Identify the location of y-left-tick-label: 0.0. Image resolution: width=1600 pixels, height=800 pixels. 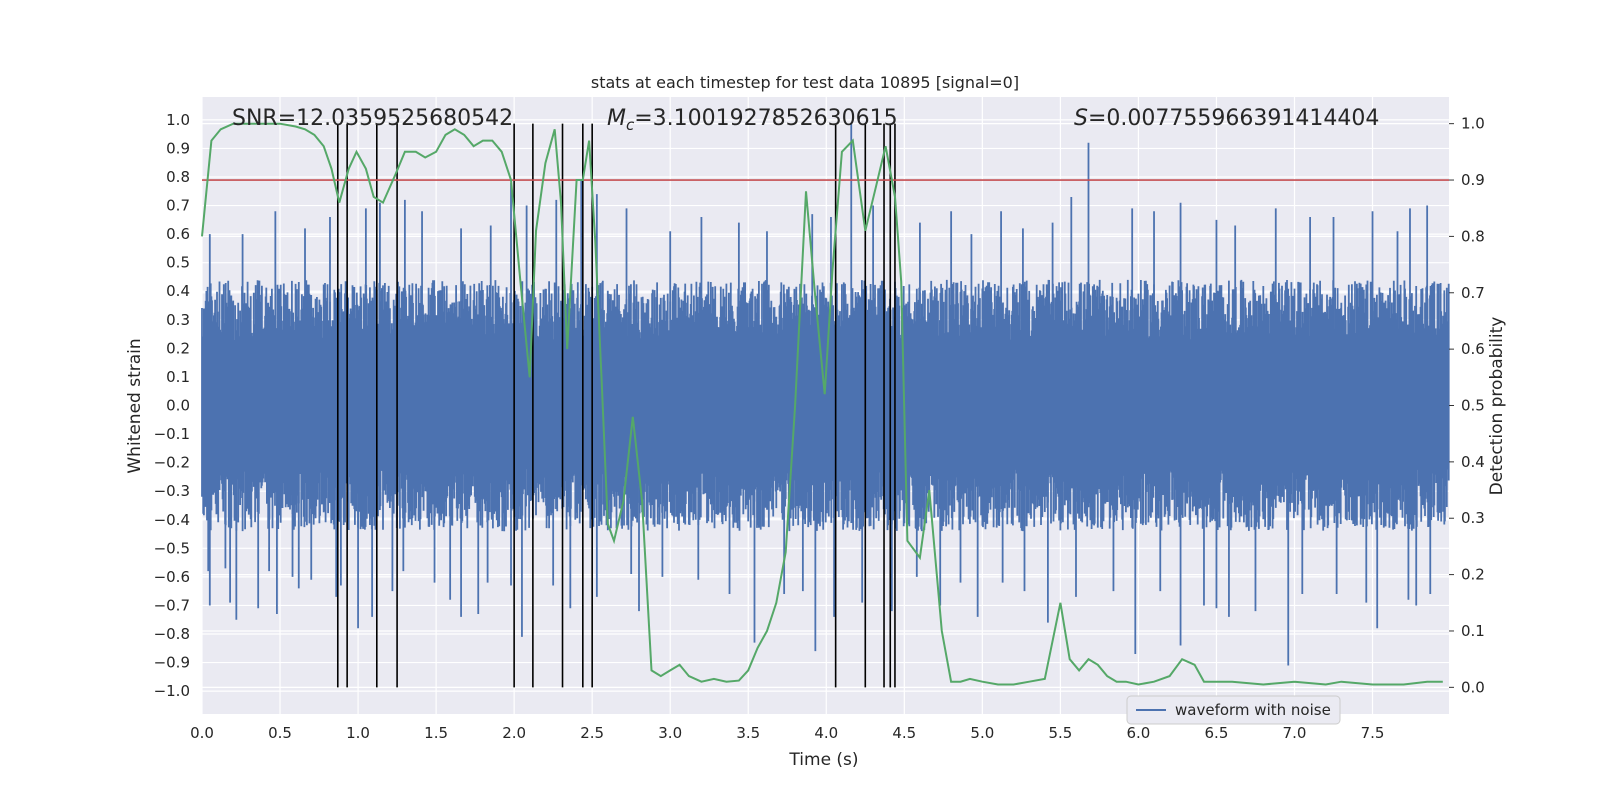
(178, 406).